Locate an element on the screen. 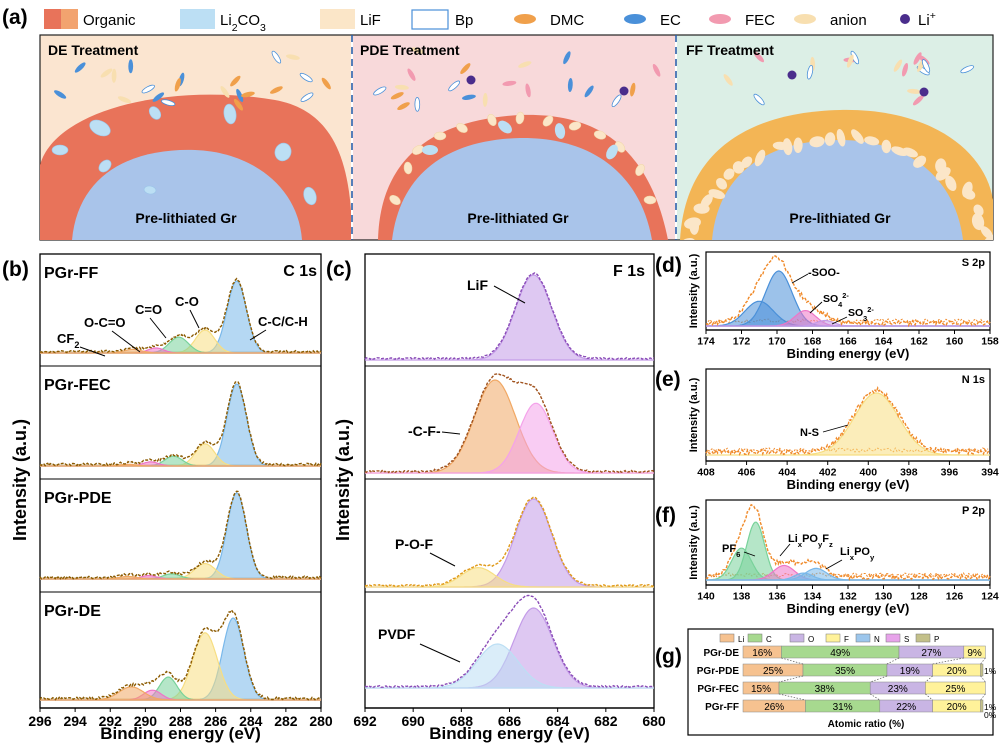  x-tick-label: 128 is located at coordinates (919, 597).